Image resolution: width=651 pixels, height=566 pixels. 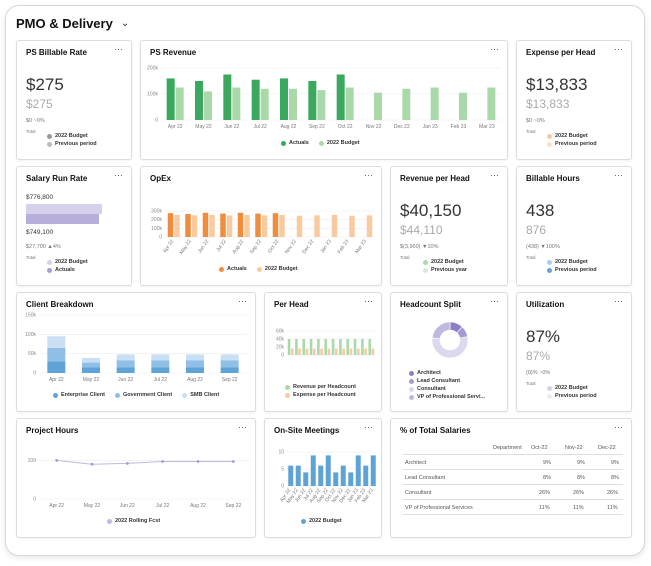 What do you see at coordinates (56, 52) in the screenshot?
I see `card-title: PS Billable Rate` at bounding box center [56, 52].